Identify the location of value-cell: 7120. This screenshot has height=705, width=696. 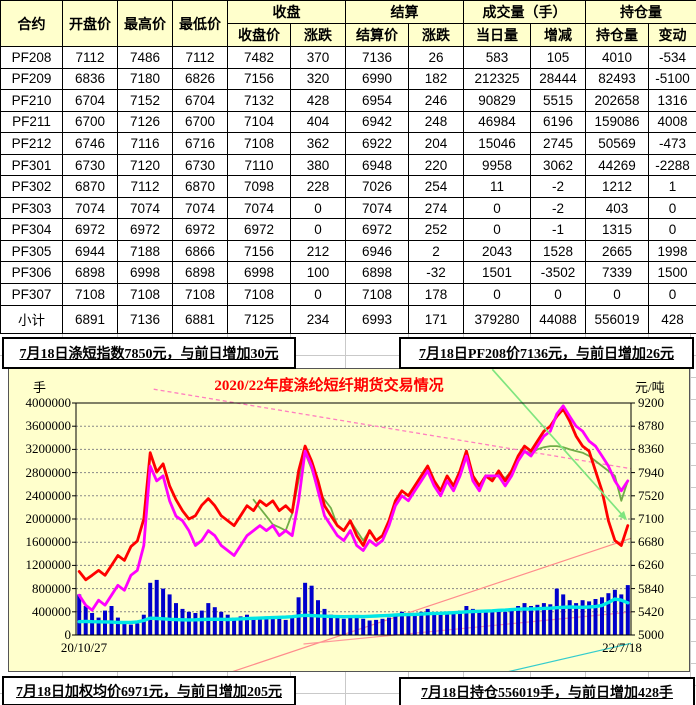
(145, 165).